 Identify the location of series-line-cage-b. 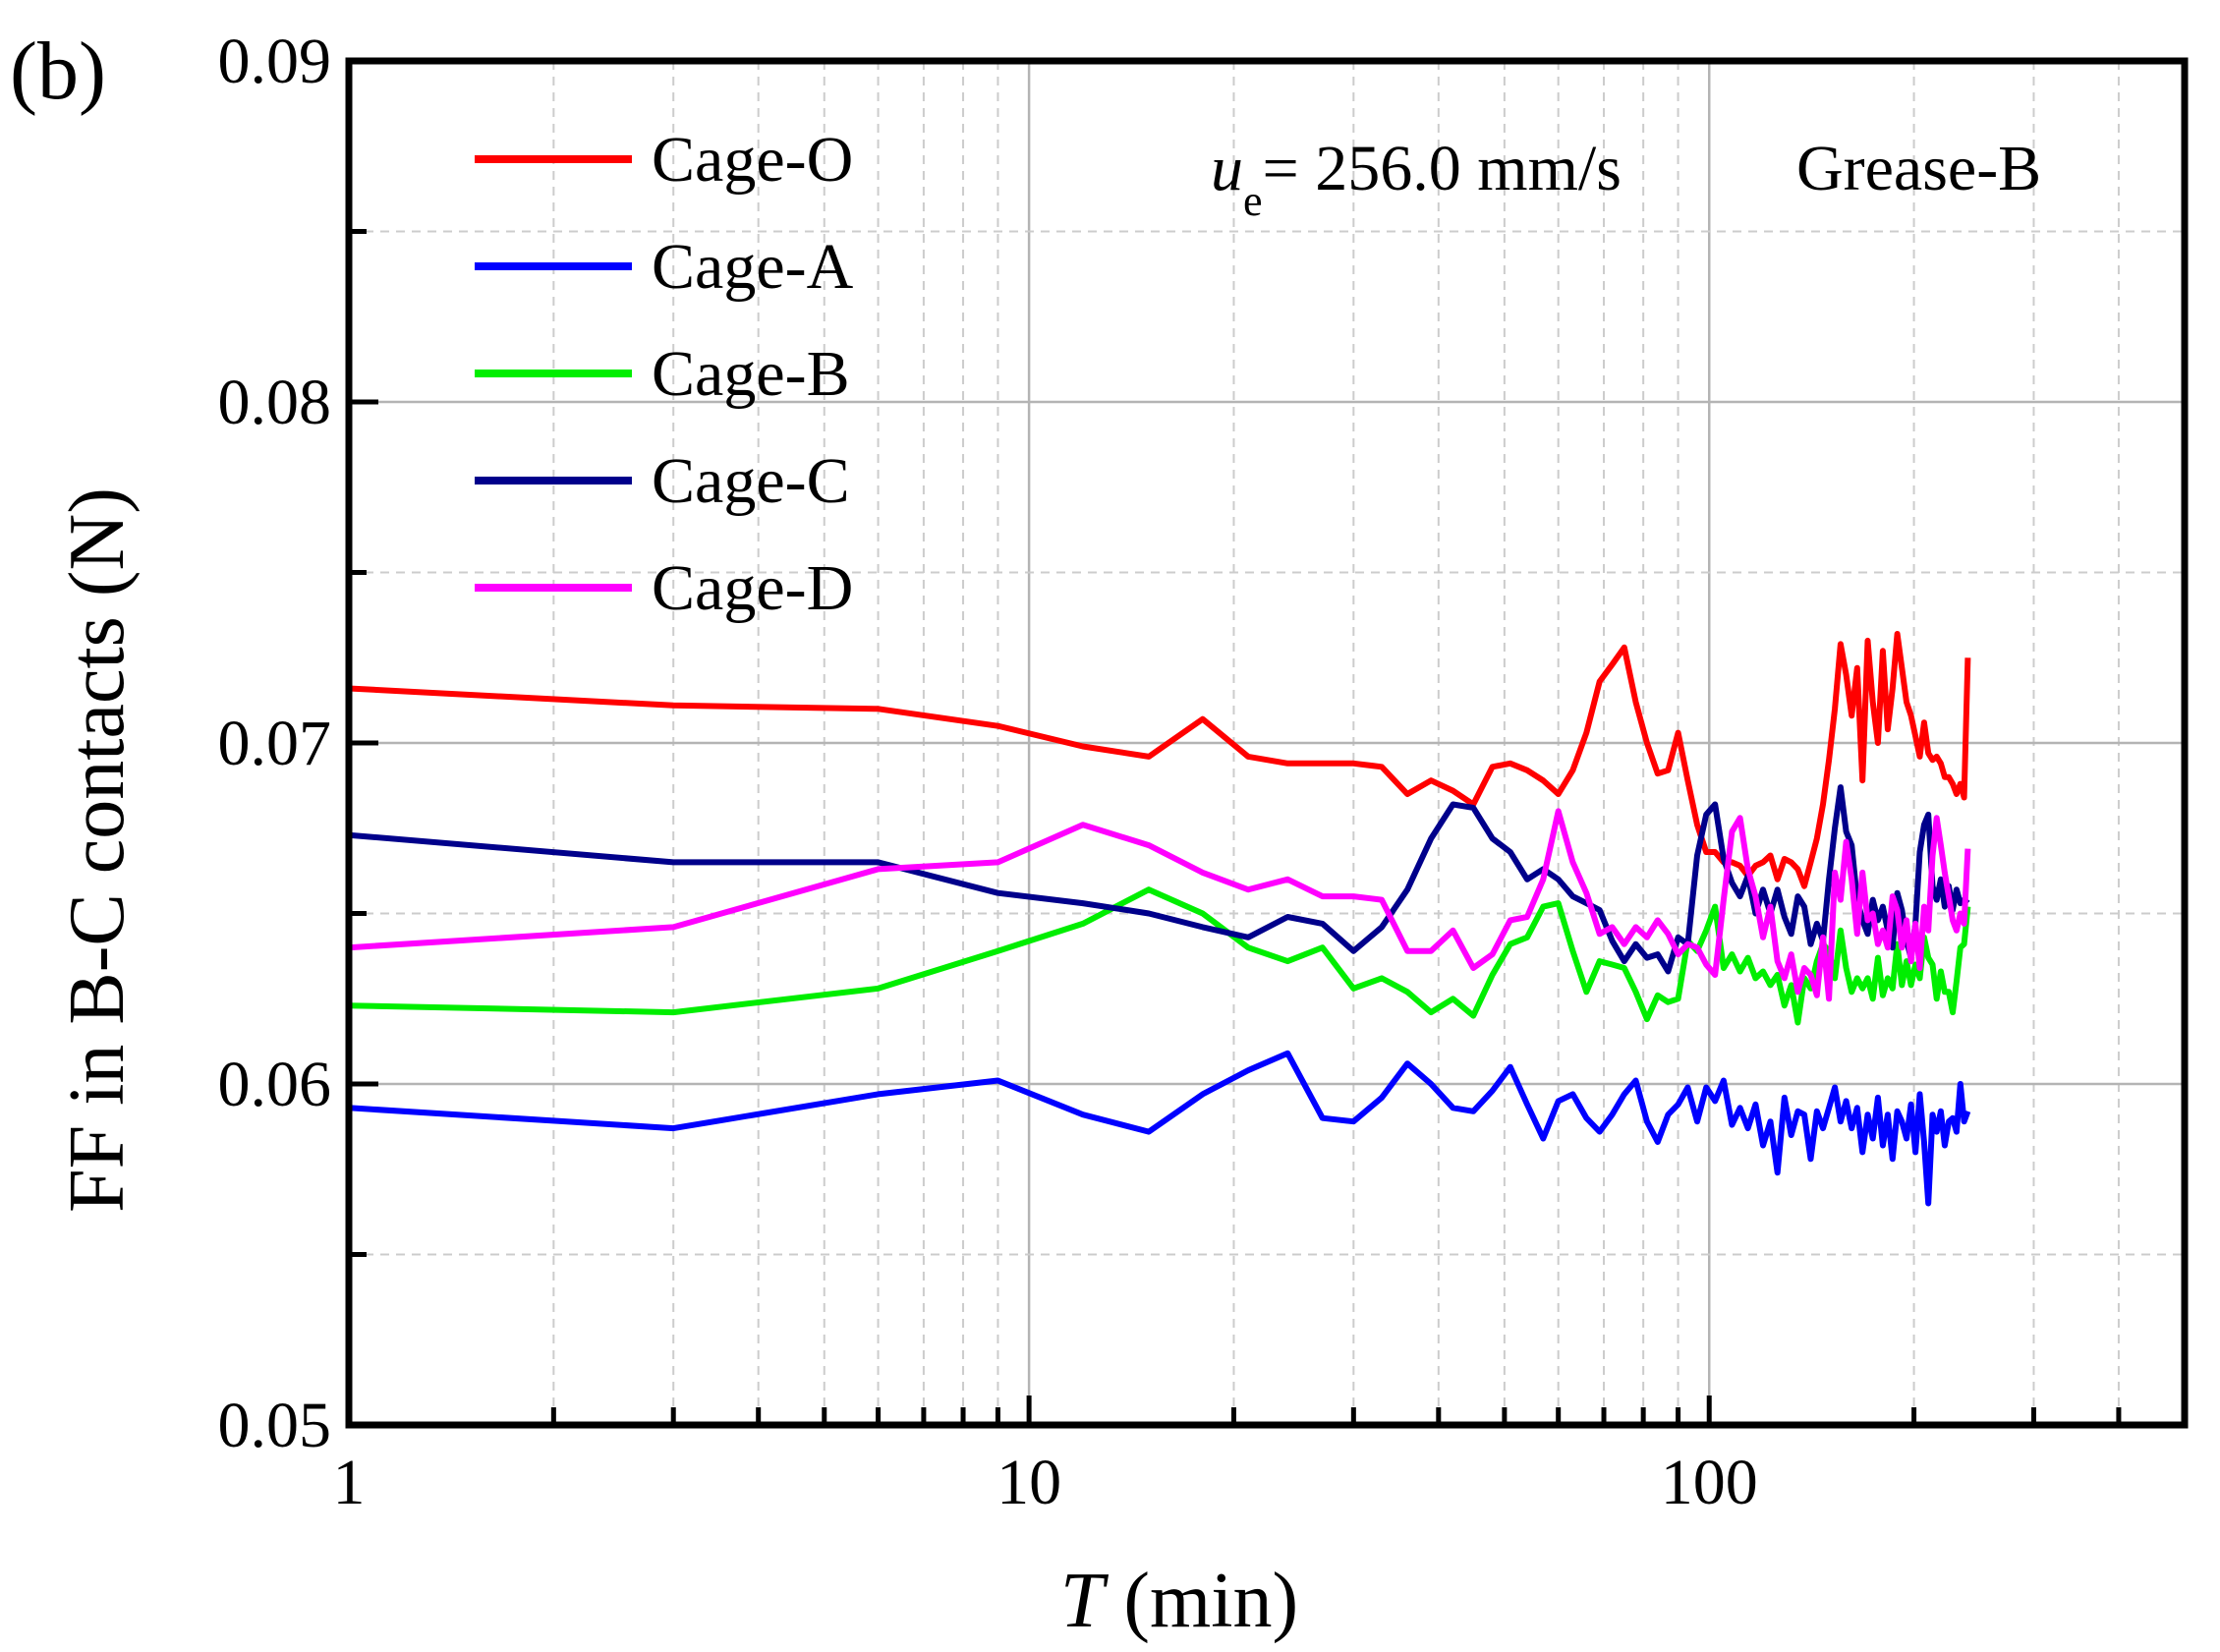
(1159, 956).